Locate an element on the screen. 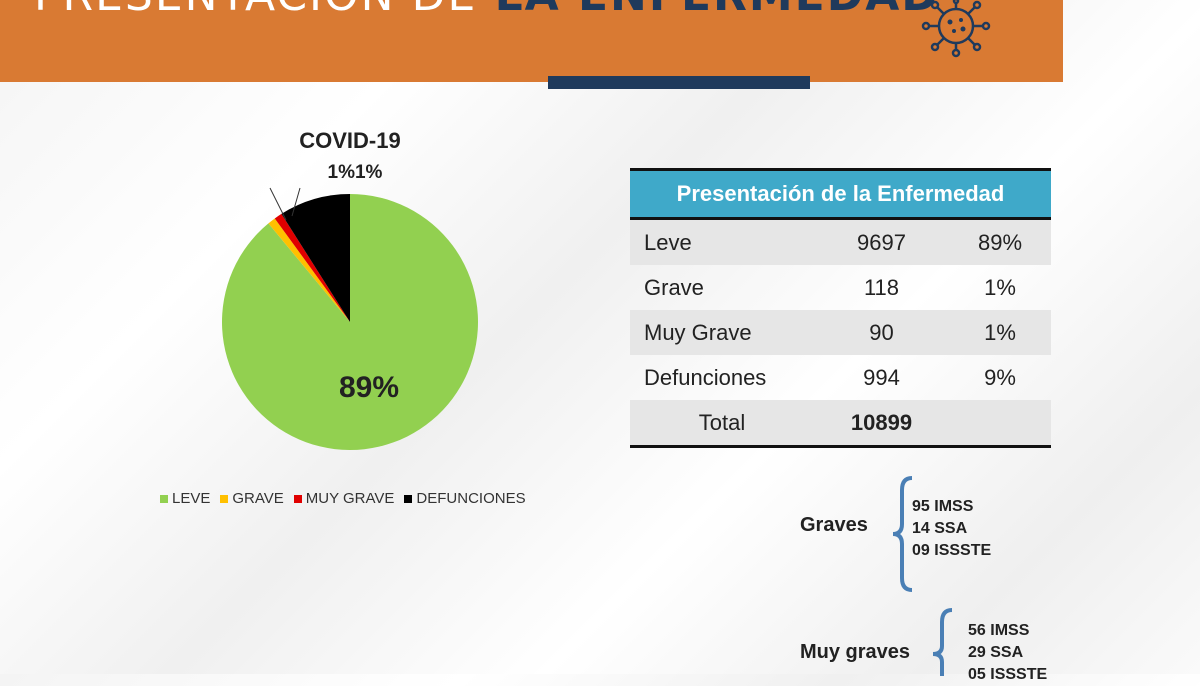  pie-slice-defunciones is located at coordinates (315, 258).